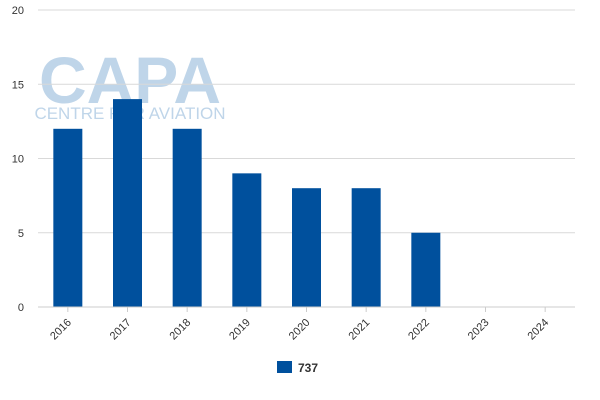  Describe the element at coordinates (187, 217) in the screenshot. I see `bar-2018` at that location.